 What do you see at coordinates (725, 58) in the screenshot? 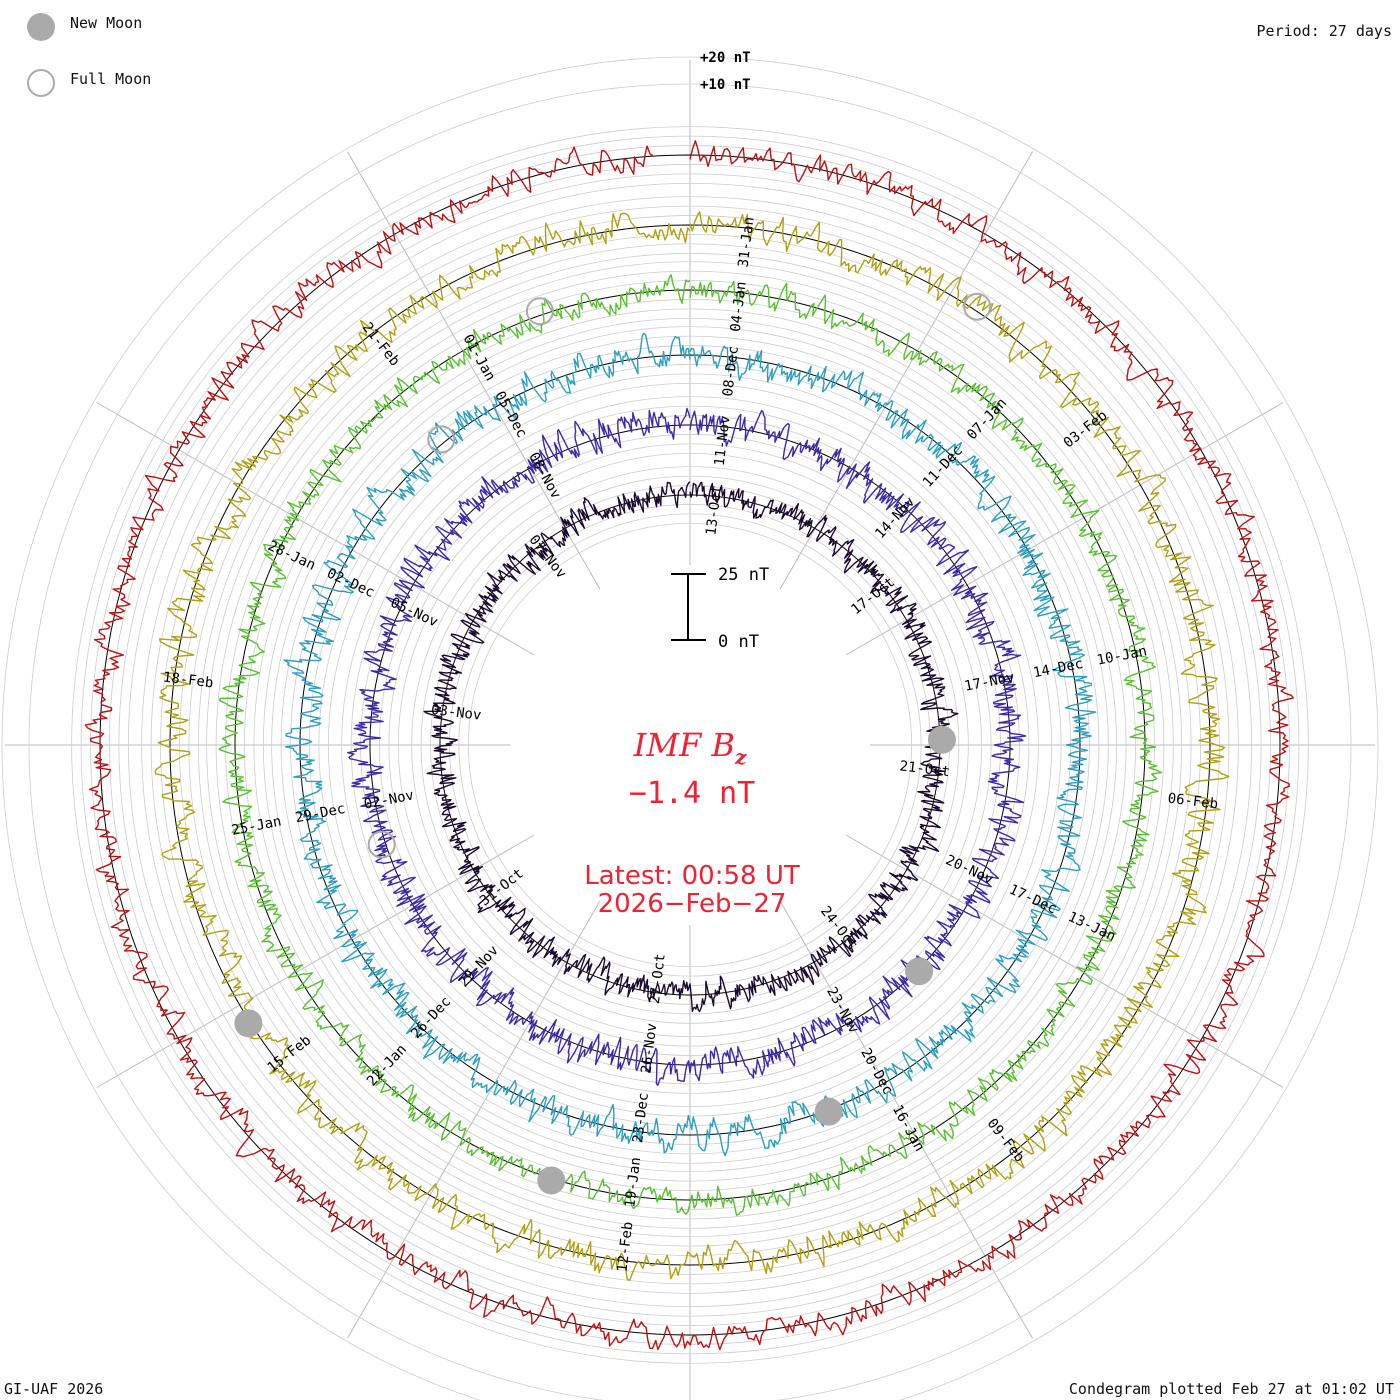
I see `ring-label-plus20: +20 nT` at bounding box center [725, 58].